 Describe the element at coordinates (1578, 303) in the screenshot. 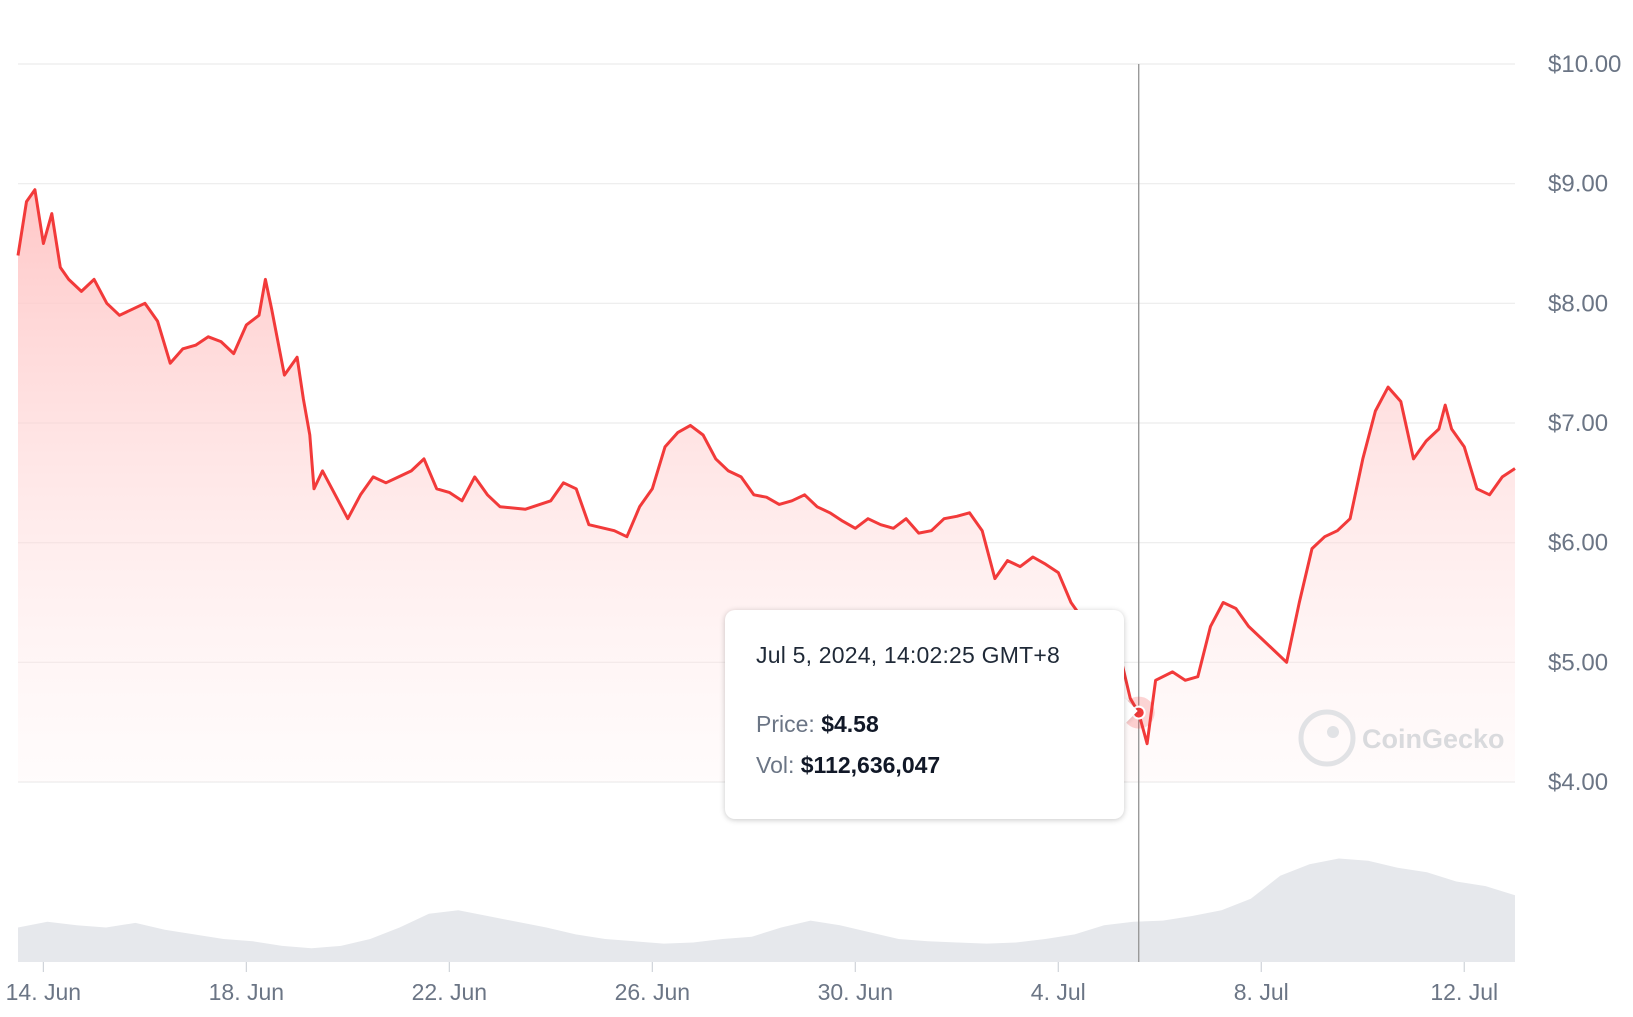

I see `y-tick-label: $8.00` at that location.